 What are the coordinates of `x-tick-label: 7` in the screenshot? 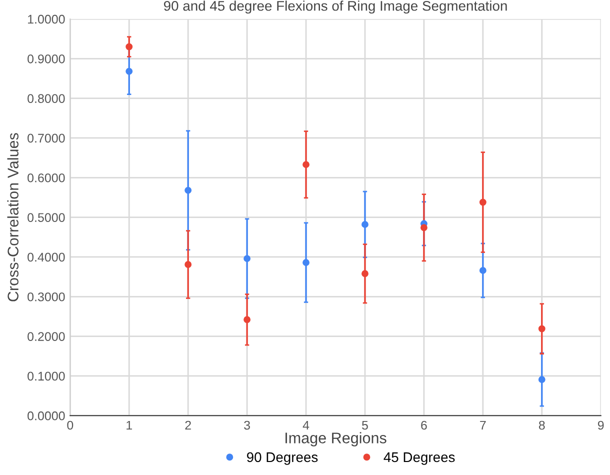 It's located at (483, 425).